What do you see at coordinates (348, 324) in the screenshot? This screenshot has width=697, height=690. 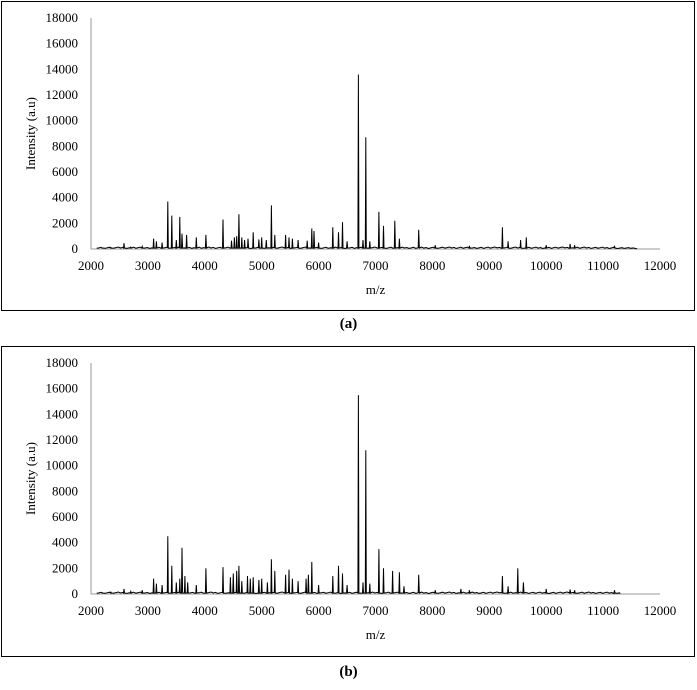 I see `caption-a: (a)` at bounding box center [348, 324].